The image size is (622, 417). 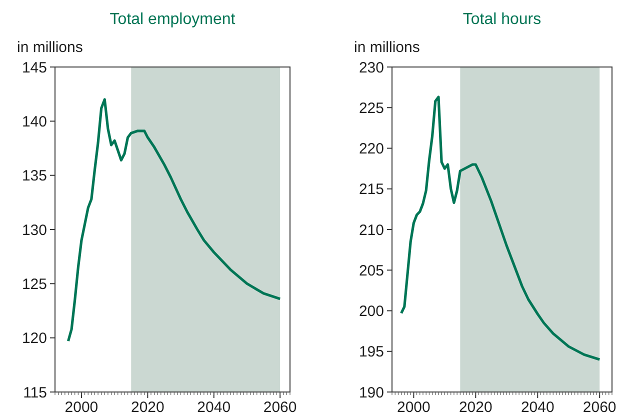 What do you see at coordinates (371, 311) in the screenshot?
I see `y-tick-label: 200` at bounding box center [371, 311].